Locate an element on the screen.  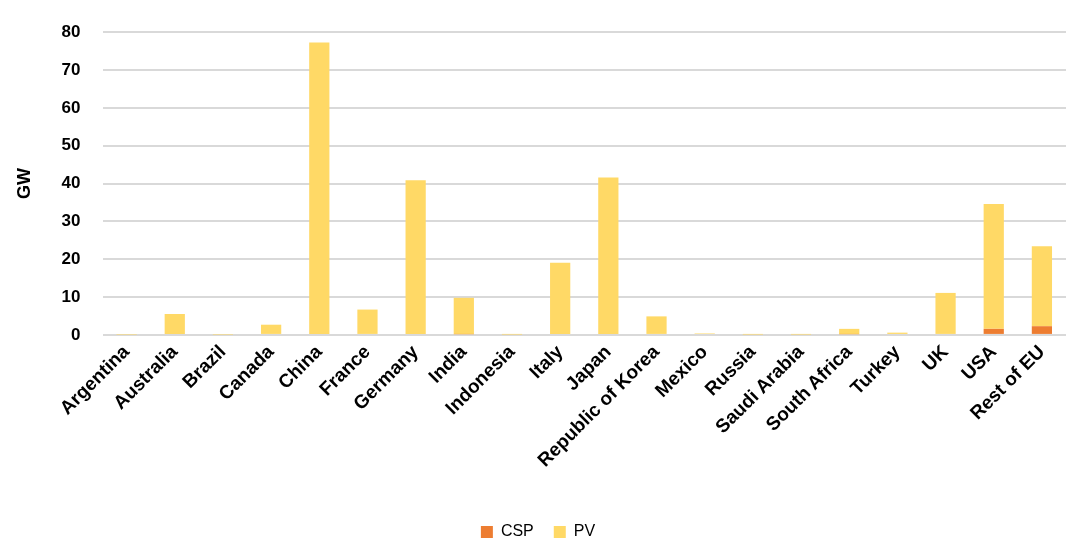
y-tick-label: 10 is located at coordinates (71, 296).